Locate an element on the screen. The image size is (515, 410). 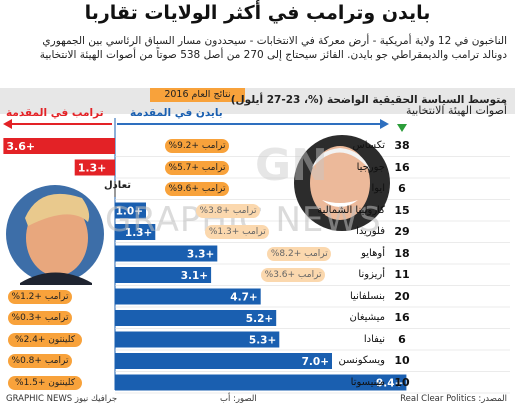
result-2016-pill: ترامب +9.6% is located at coordinates (197, 189).